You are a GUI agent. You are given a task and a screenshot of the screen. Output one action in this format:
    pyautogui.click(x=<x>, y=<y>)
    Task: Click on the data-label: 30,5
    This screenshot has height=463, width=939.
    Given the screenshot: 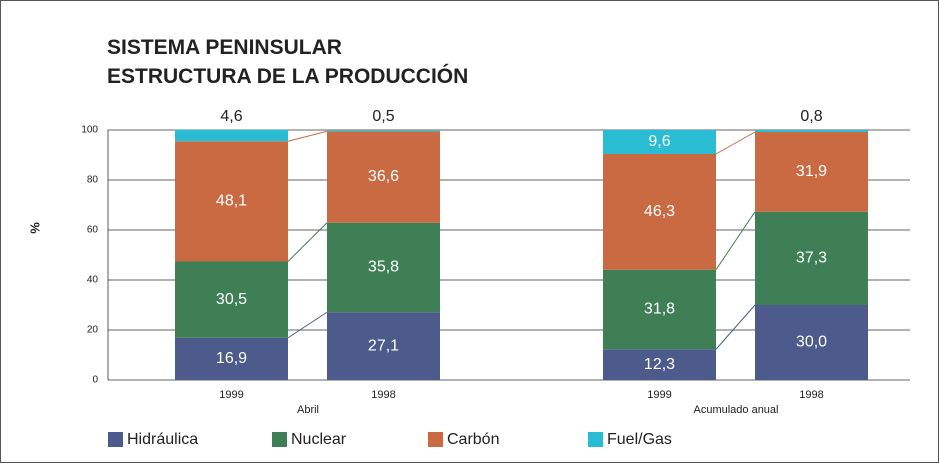 What is the action you would take?
    pyautogui.click(x=231, y=299)
    